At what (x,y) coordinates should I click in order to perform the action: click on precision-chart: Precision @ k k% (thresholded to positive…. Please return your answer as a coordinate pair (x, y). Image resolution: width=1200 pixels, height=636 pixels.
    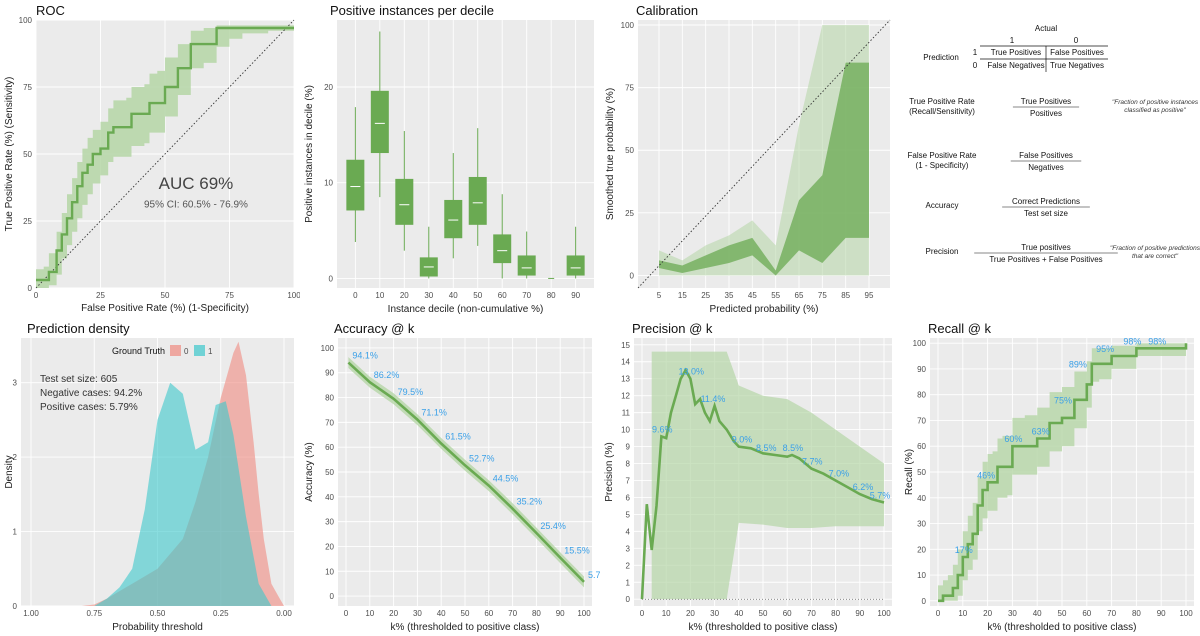
    Looking at the image, I should click on (748, 477).